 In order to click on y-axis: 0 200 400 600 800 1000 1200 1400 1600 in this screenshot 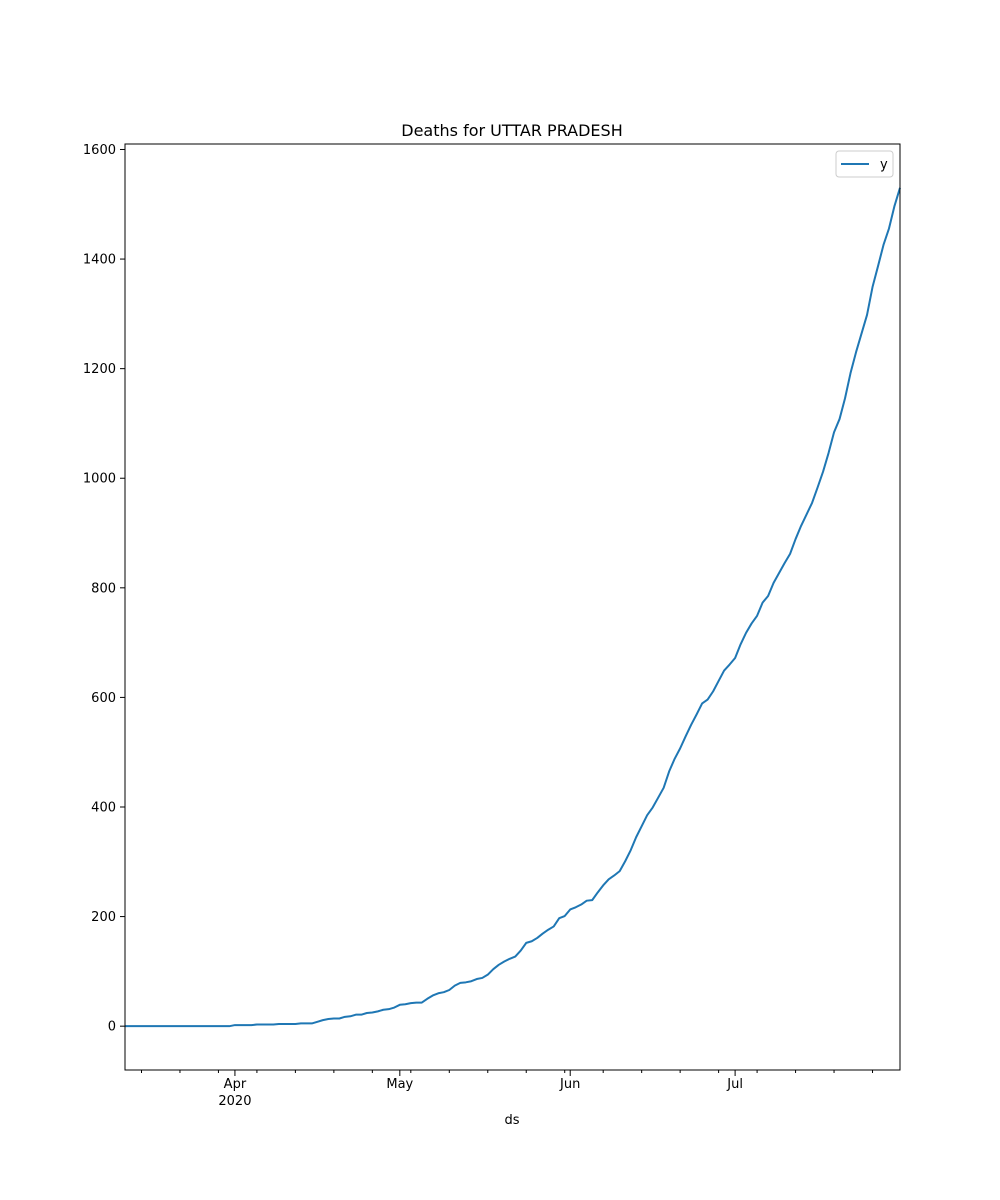, I will do `click(104, 589)`.